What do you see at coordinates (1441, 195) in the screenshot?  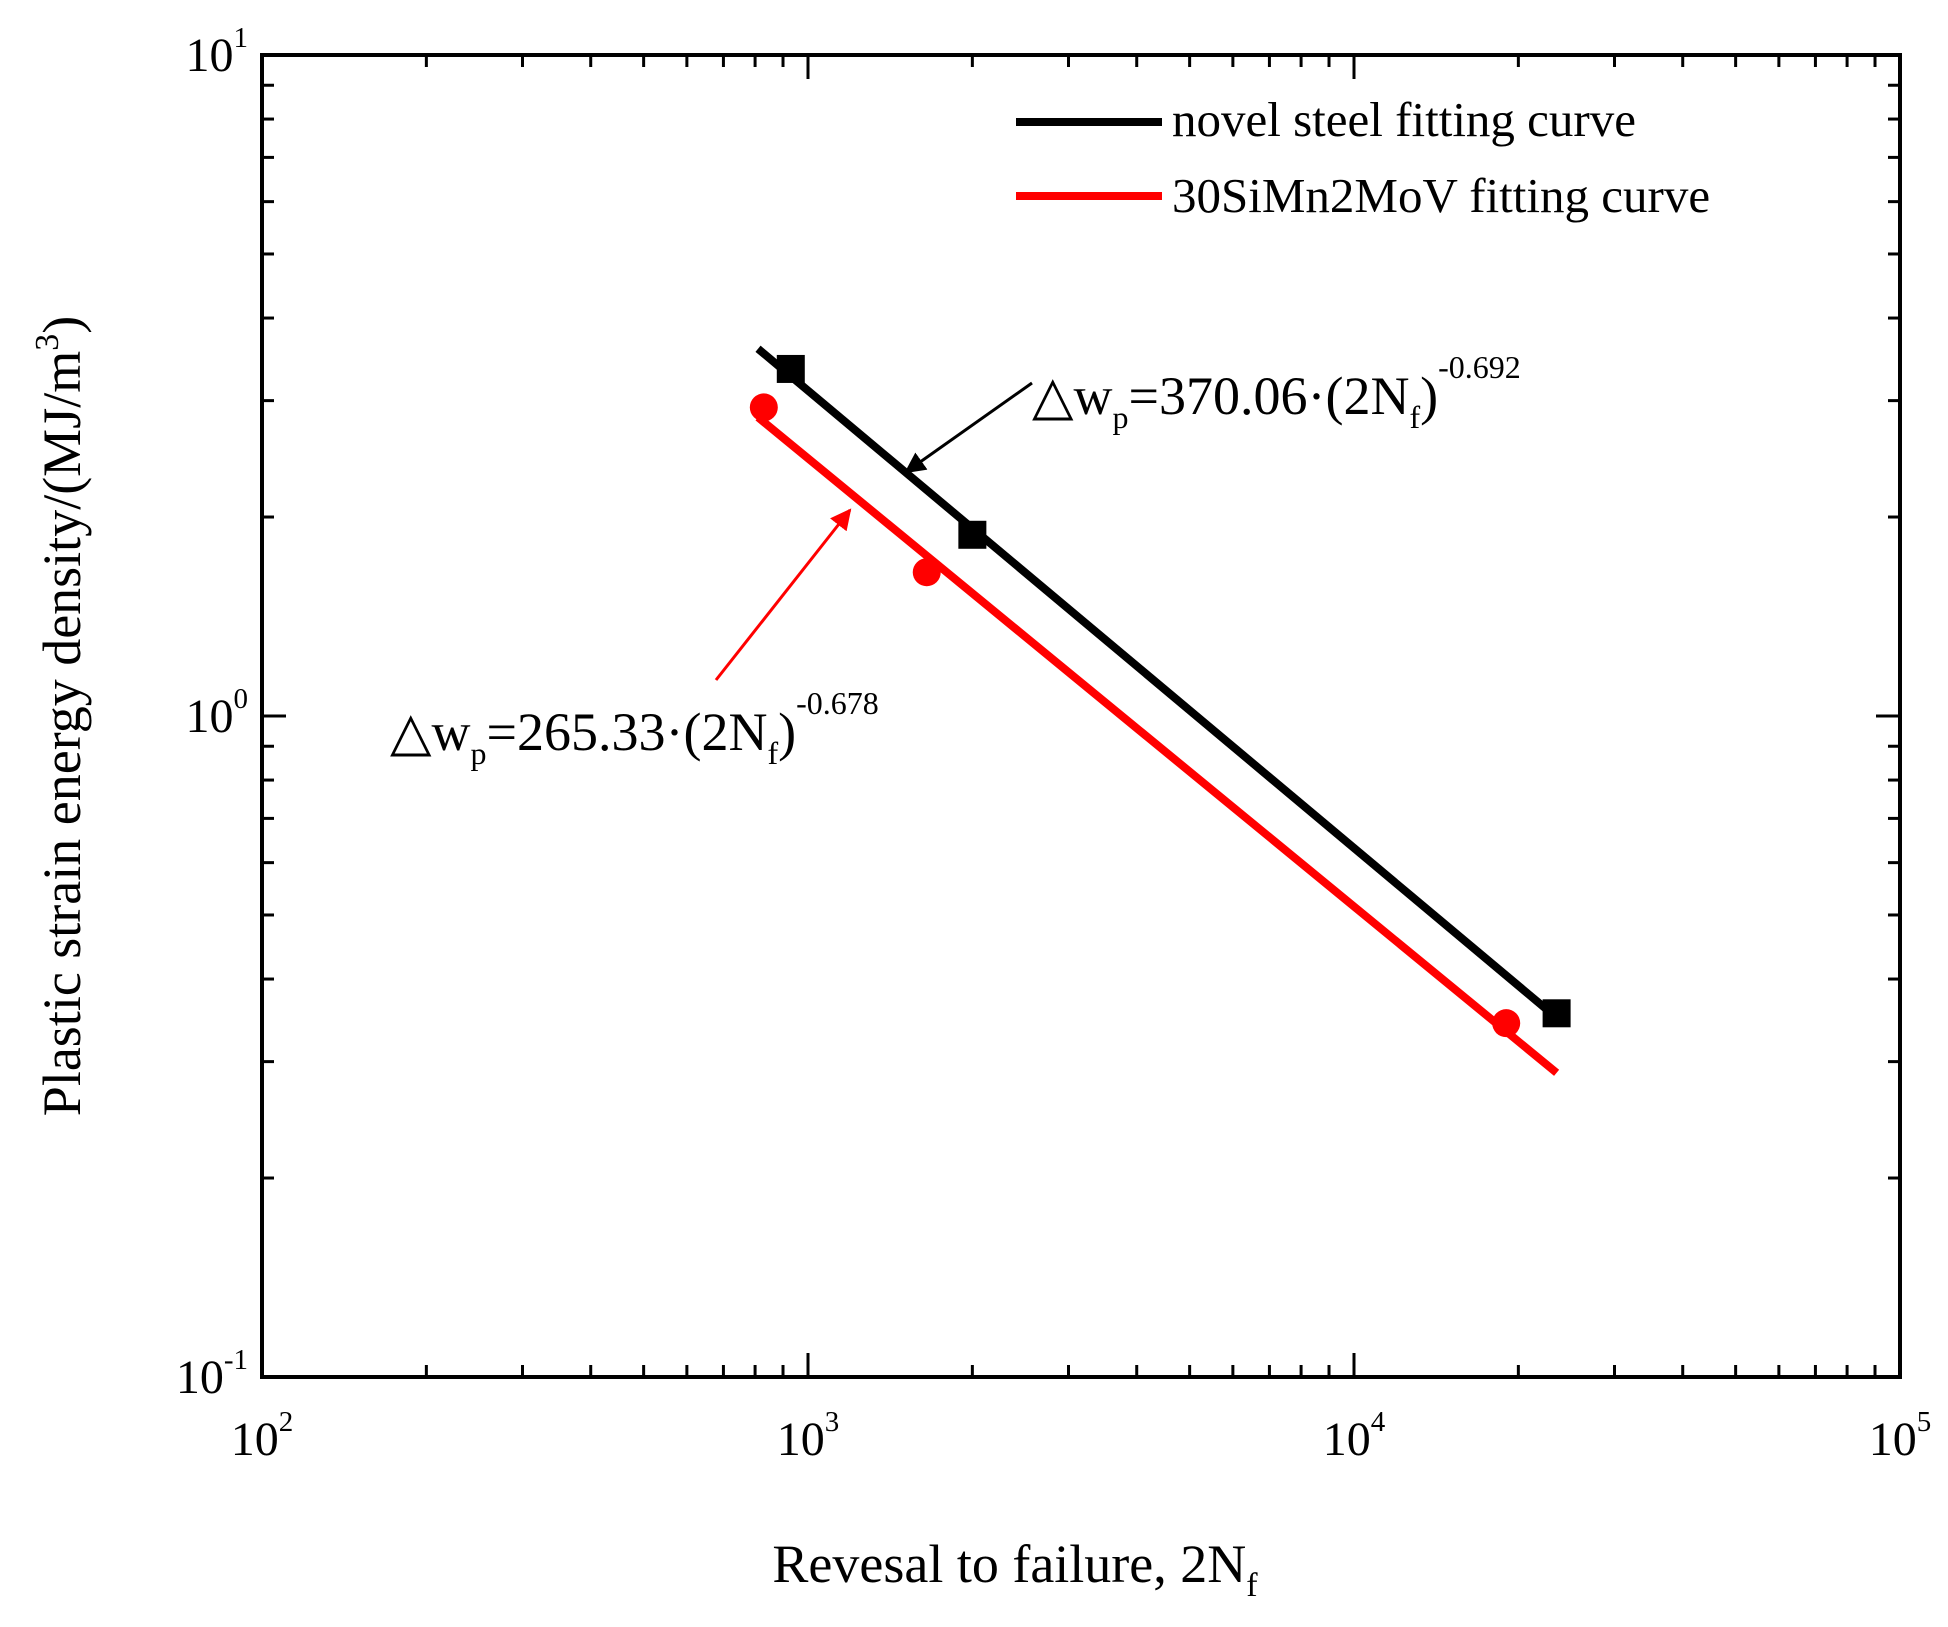 I see `legend-label-30simn2mov: 30SiMn2MoV fitting curve` at bounding box center [1441, 195].